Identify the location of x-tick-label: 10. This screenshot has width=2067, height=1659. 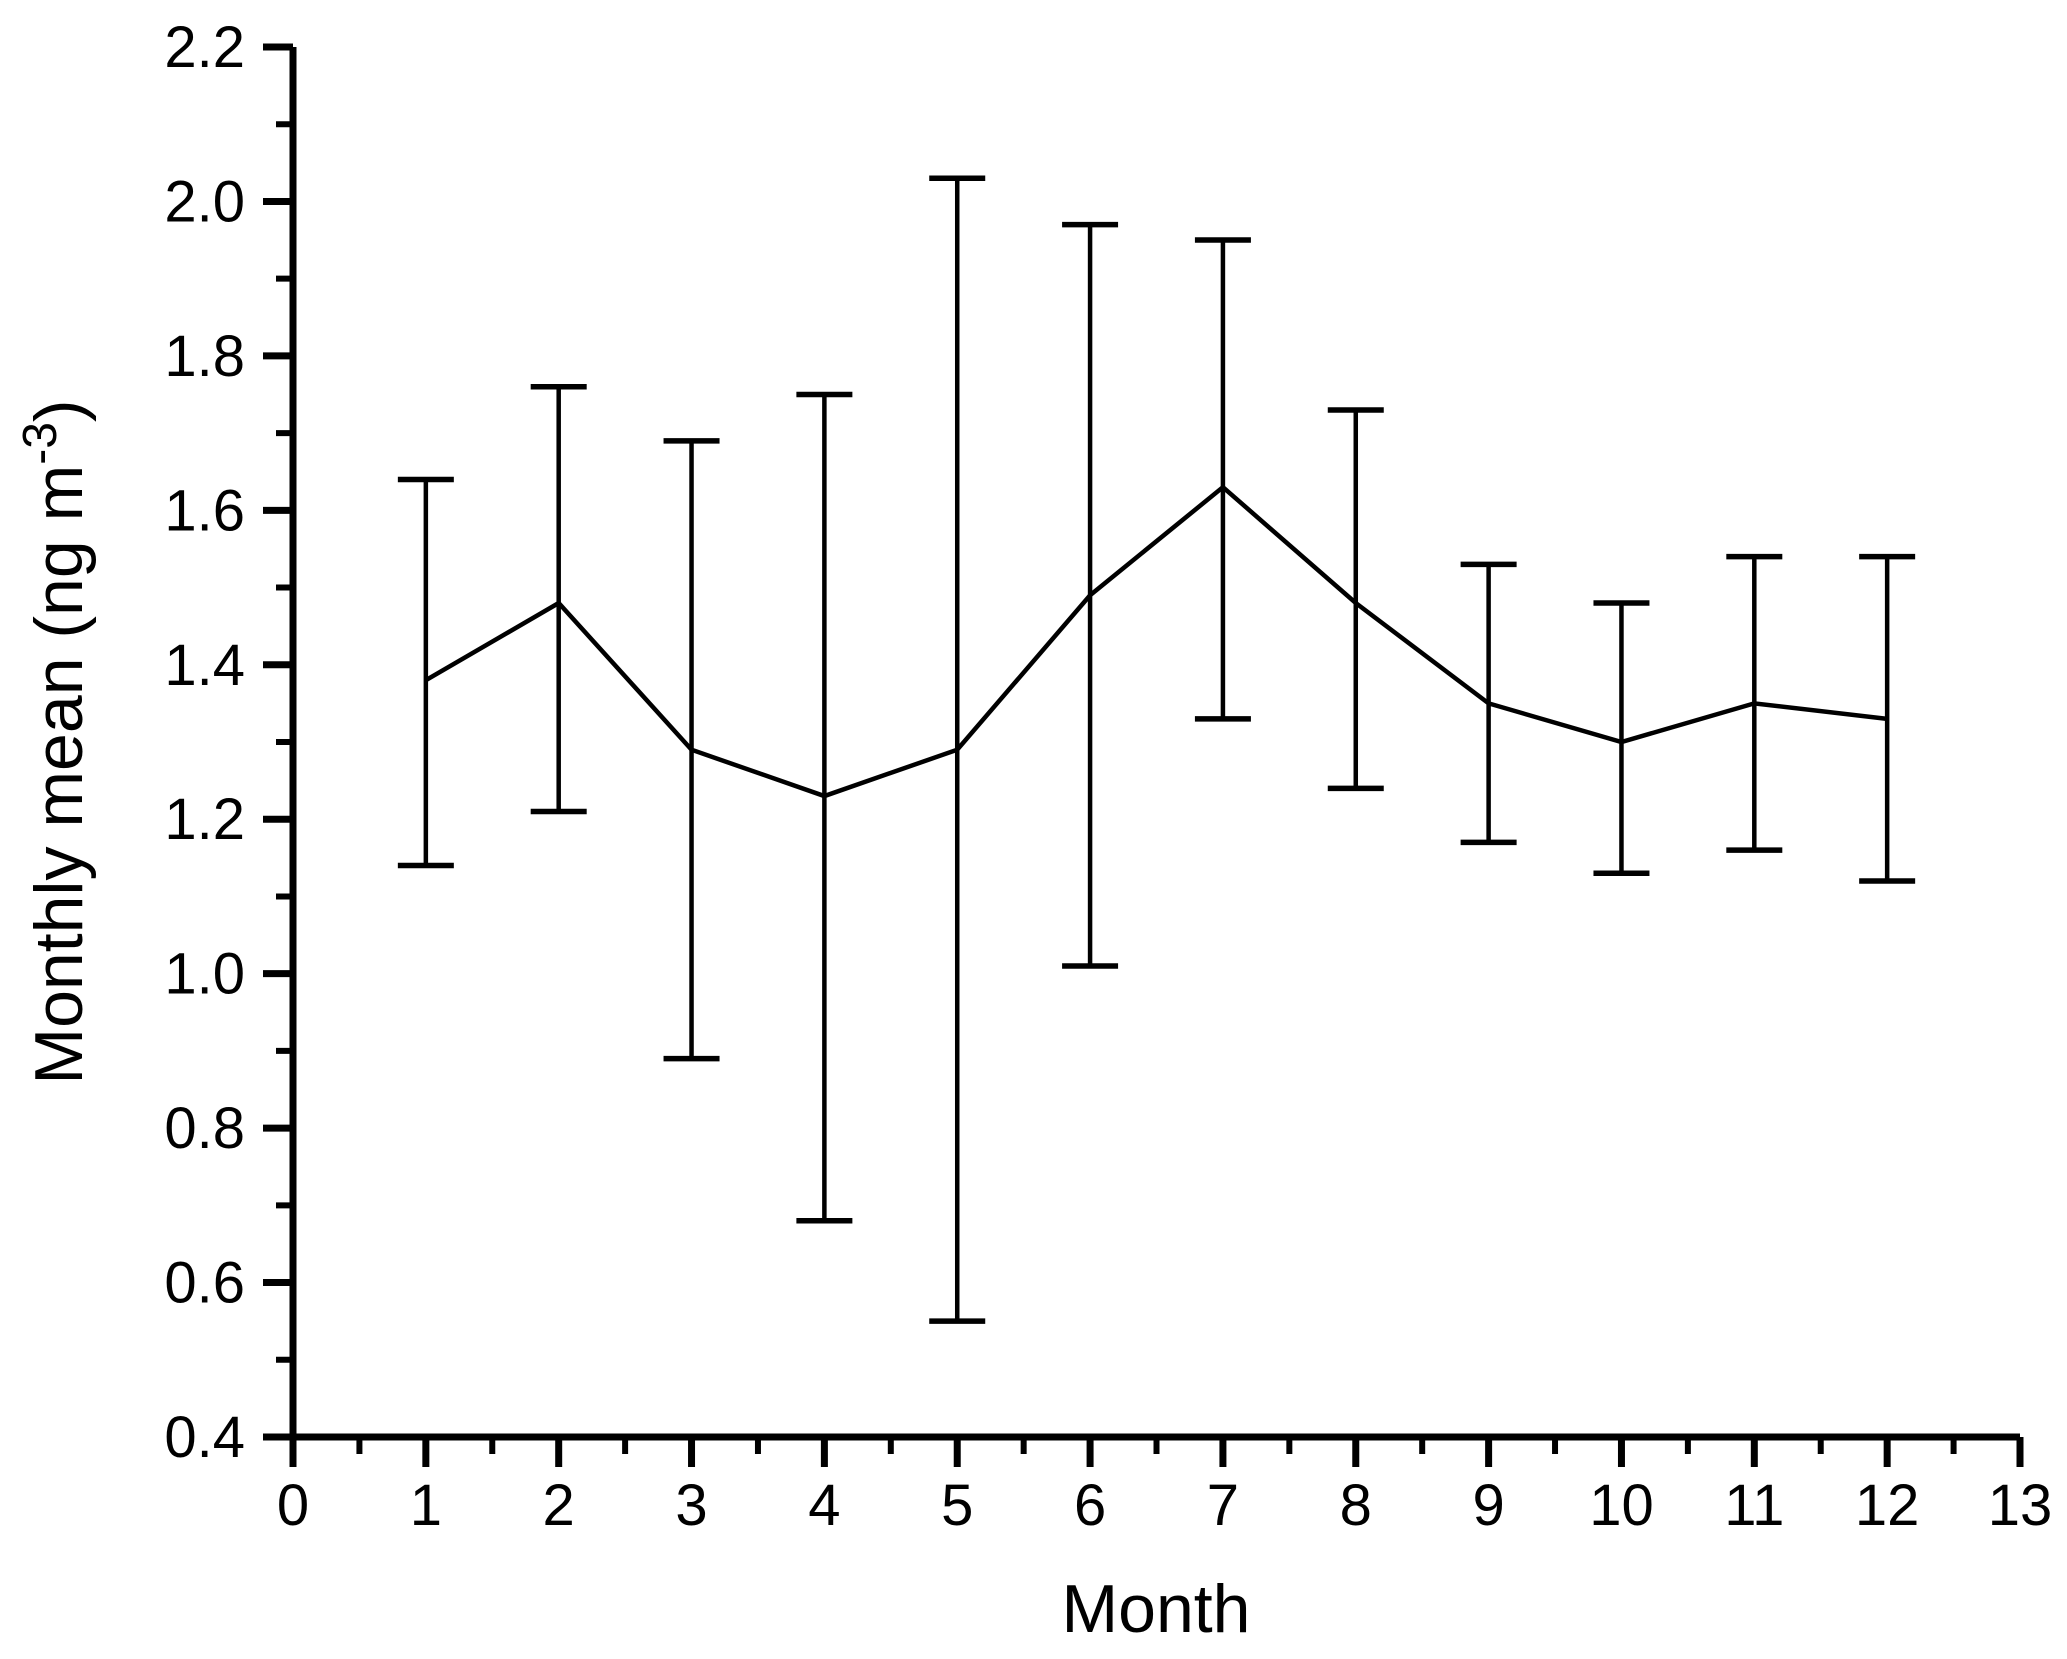
(1621, 1505).